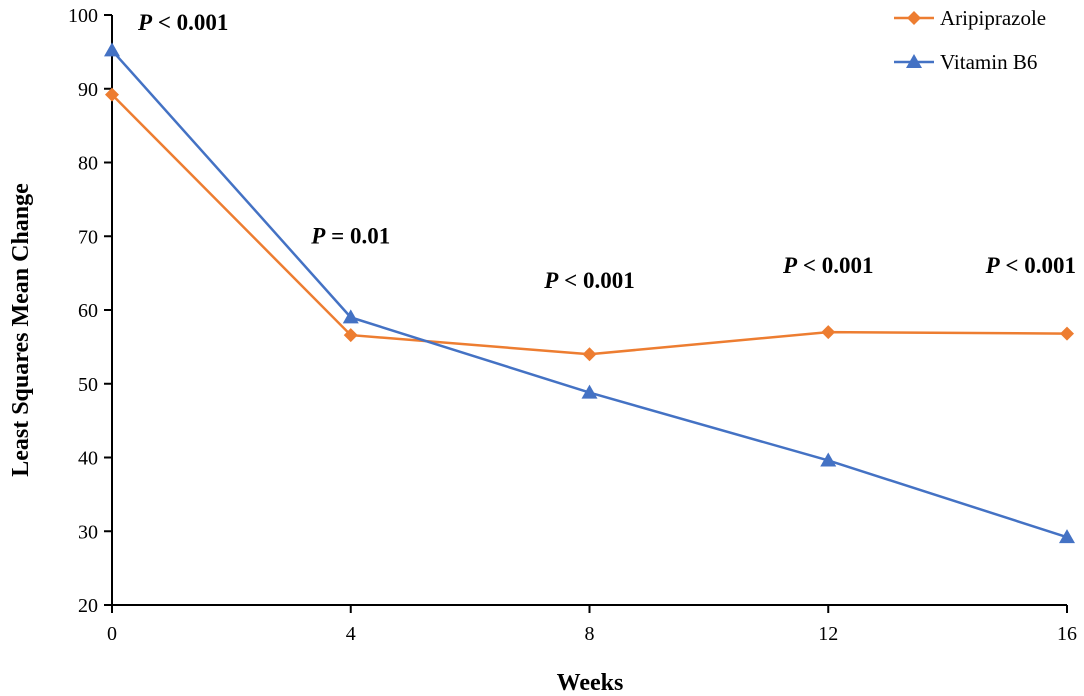 The width and height of the screenshot is (1084, 696). I want to click on y-tick-label: 60, so click(88, 311).